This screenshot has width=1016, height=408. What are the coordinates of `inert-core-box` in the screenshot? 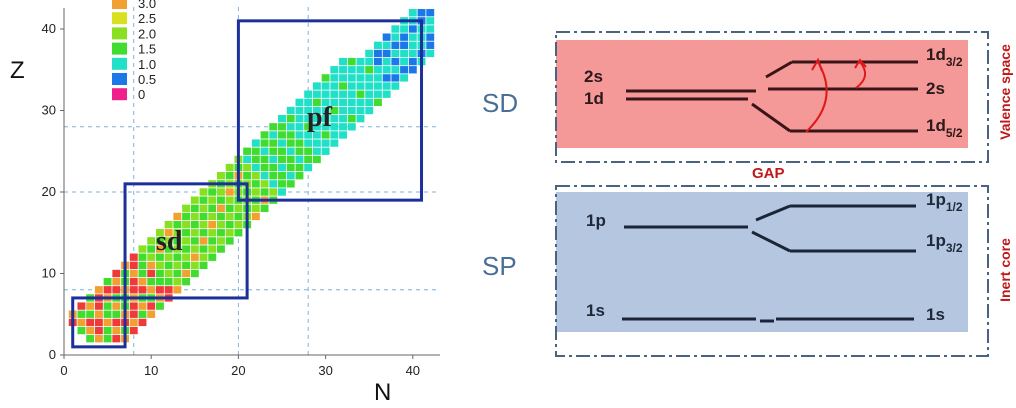 It's located at (762, 262).